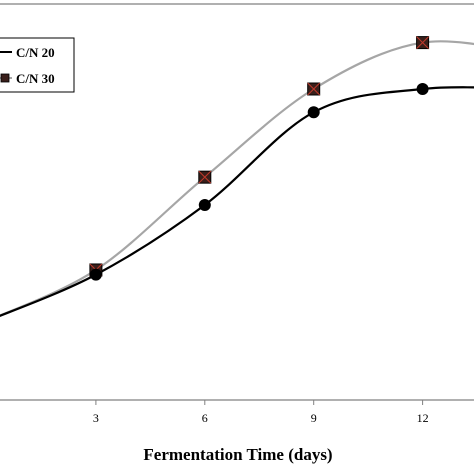 The height and width of the screenshot is (474, 474). What do you see at coordinates (261, 412) in the screenshot?
I see `x-axis-ticks: 3 6 9 12` at bounding box center [261, 412].